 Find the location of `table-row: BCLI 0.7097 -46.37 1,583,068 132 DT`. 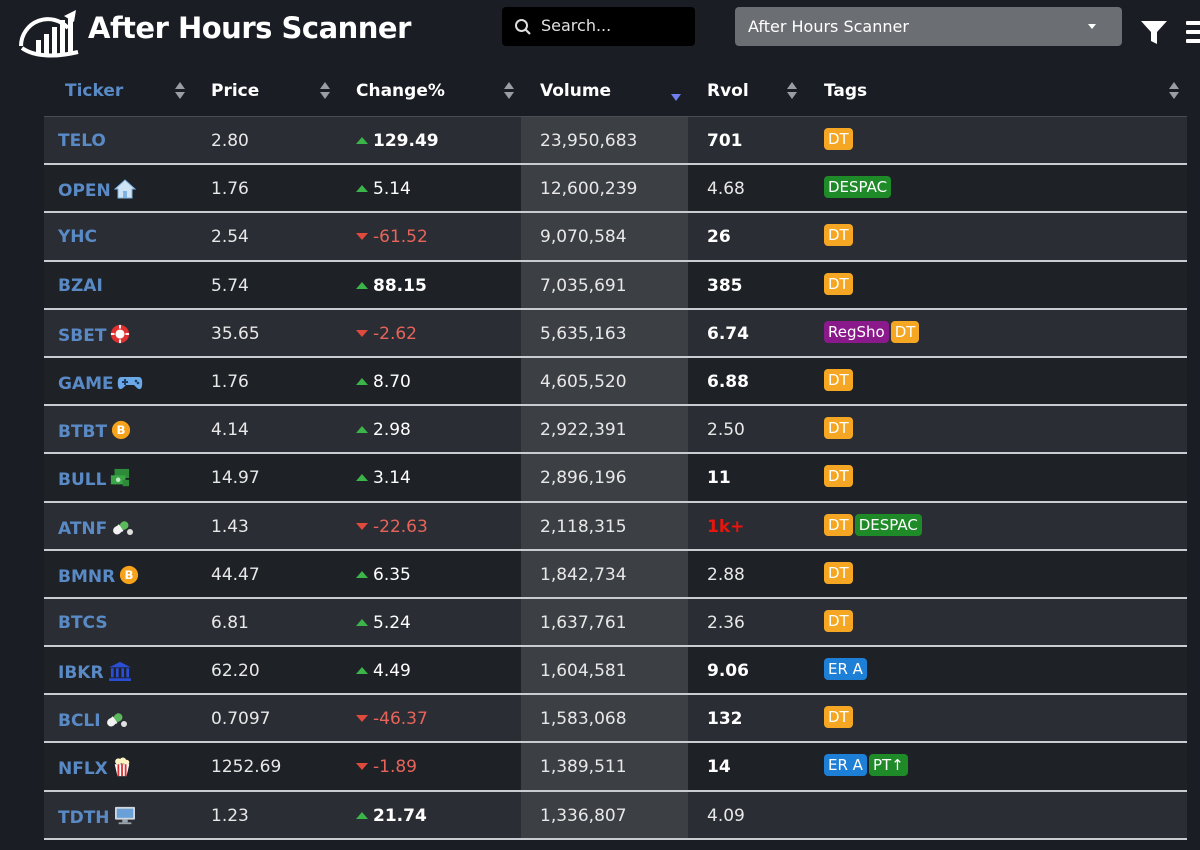

table-row: BCLI 0.7097 -46.37 1,583,068 132 DT is located at coordinates (615, 719).